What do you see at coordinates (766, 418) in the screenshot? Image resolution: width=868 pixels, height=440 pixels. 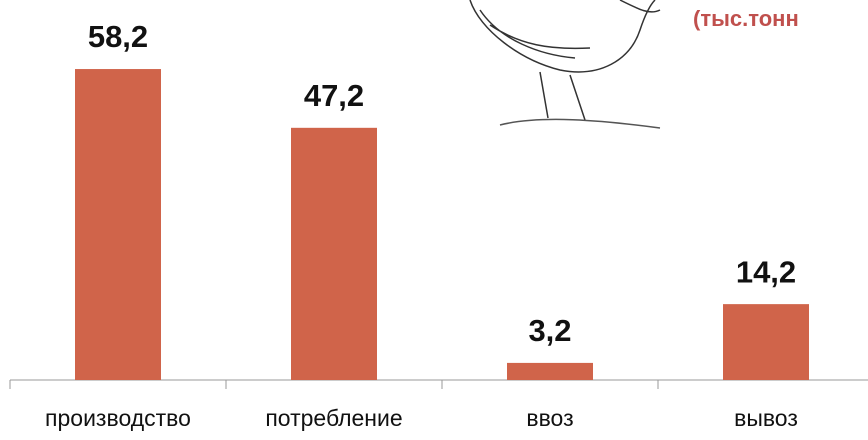 I see `x-tick-label: вывоз` at bounding box center [766, 418].